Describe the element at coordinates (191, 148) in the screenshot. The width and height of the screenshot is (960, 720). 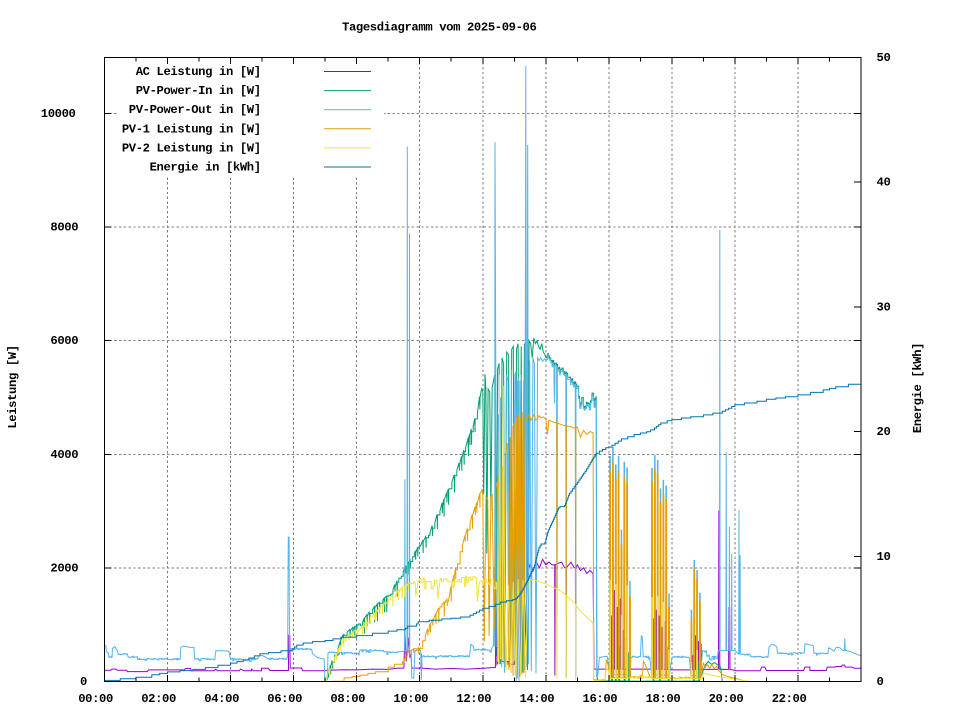
I see `svg-text: PV-2 Leistung in [W]` at that location.